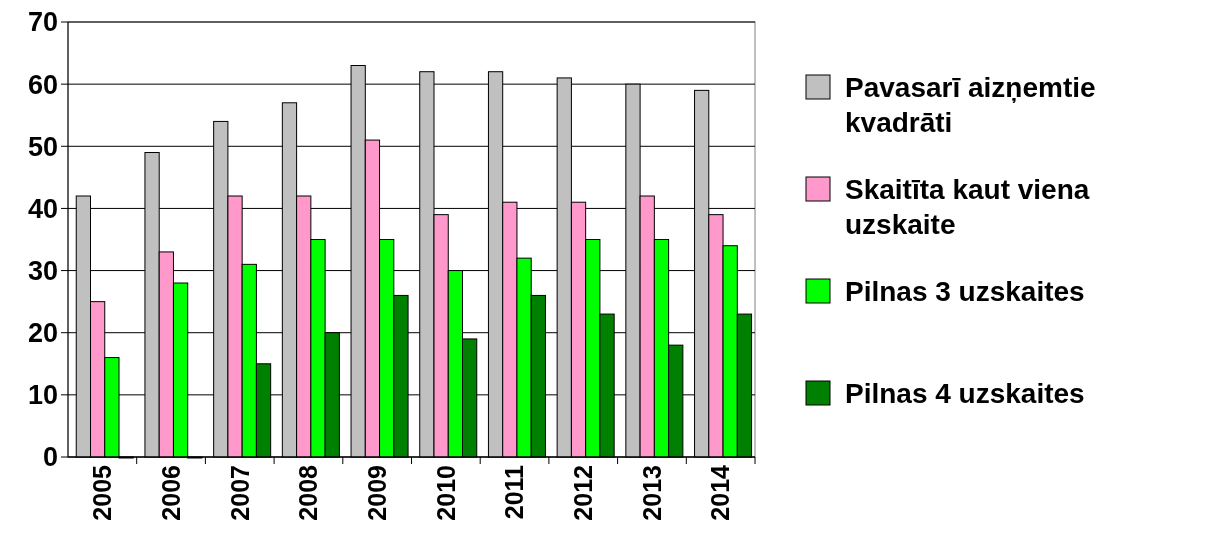 The width and height of the screenshot is (1205, 537). Describe the element at coordinates (50, 457) in the screenshot. I see `y-tick-label: 0` at that location.